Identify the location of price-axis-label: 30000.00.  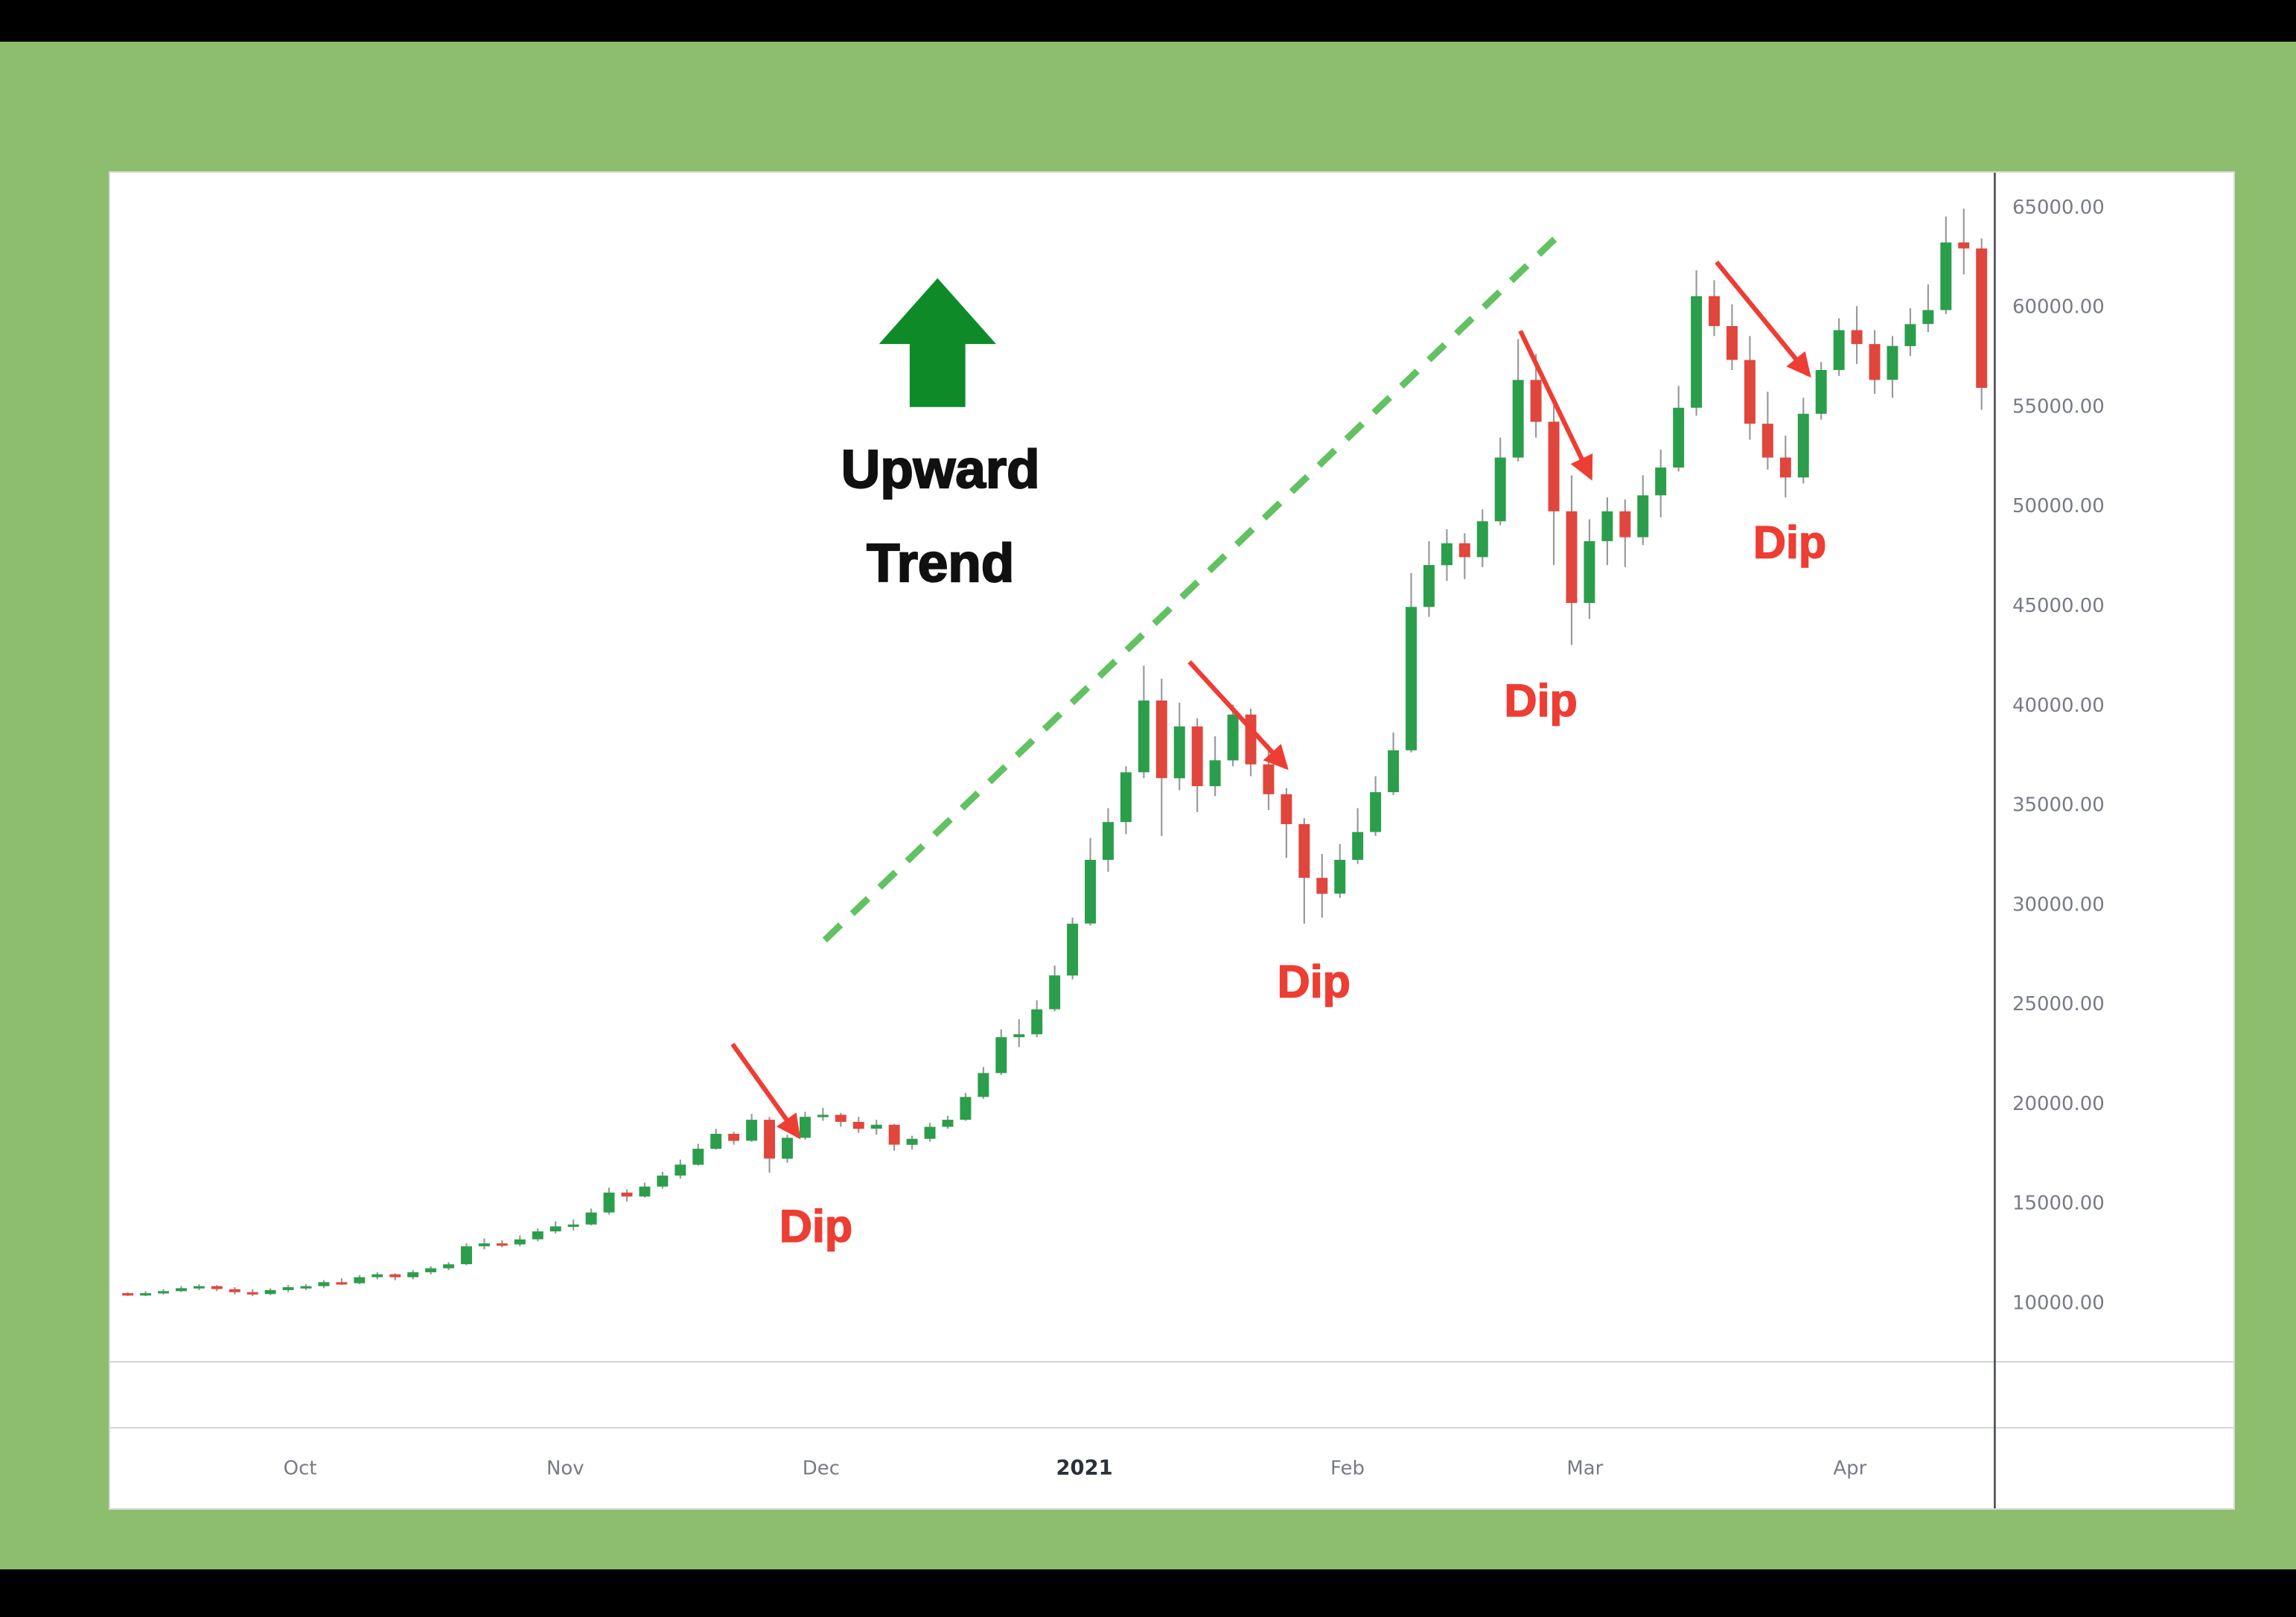
(2058, 905).